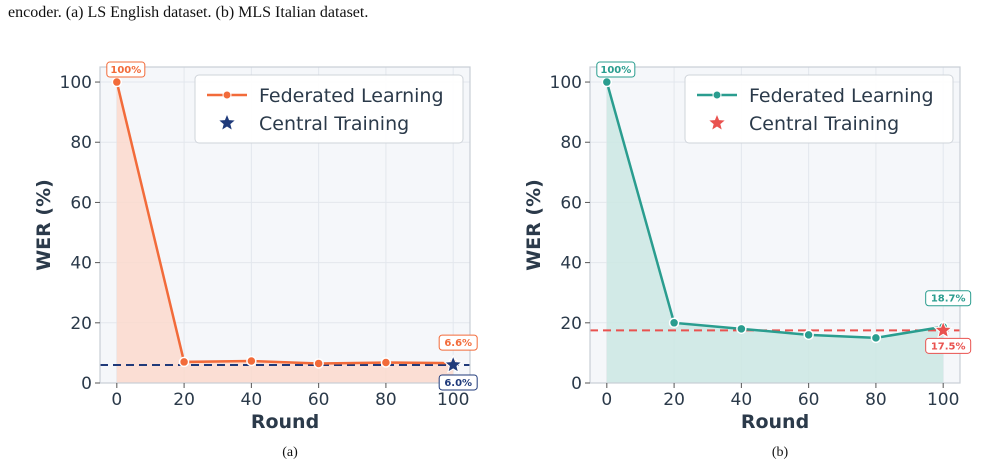  I want to click on annotation-badge: 18.7%, so click(948, 298).